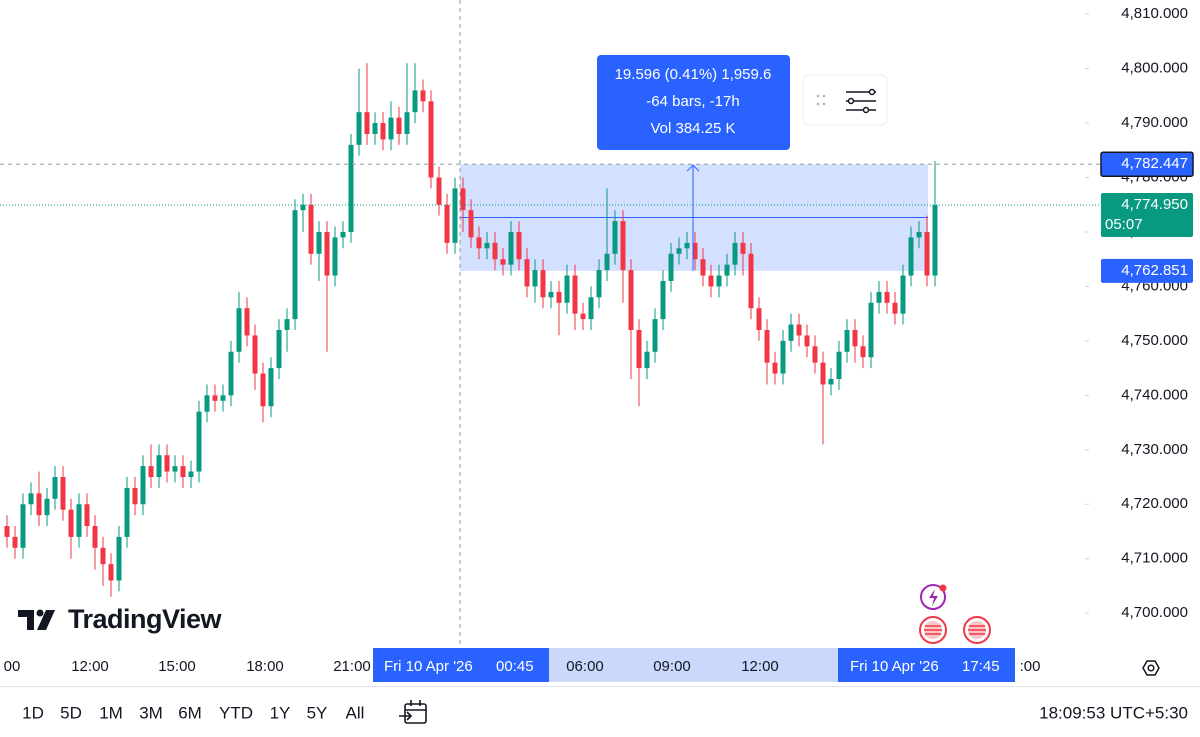  What do you see at coordinates (861, 101) in the screenshot?
I see `tool-settings-icon` at bounding box center [861, 101].